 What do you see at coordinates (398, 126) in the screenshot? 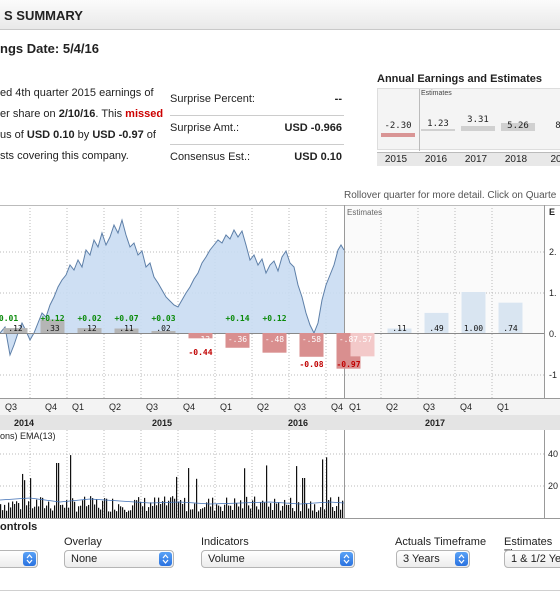
I see `annual-value-2015: -2.30` at bounding box center [398, 126].